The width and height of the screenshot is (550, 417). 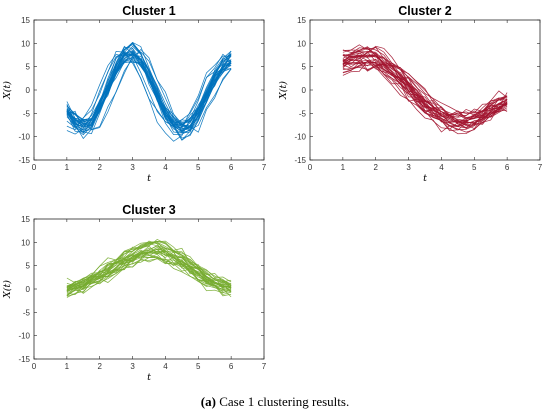 What do you see at coordinates (425, 11) in the screenshot?
I see `chart-title: Cluster 2` at bounding box center [425, 11].